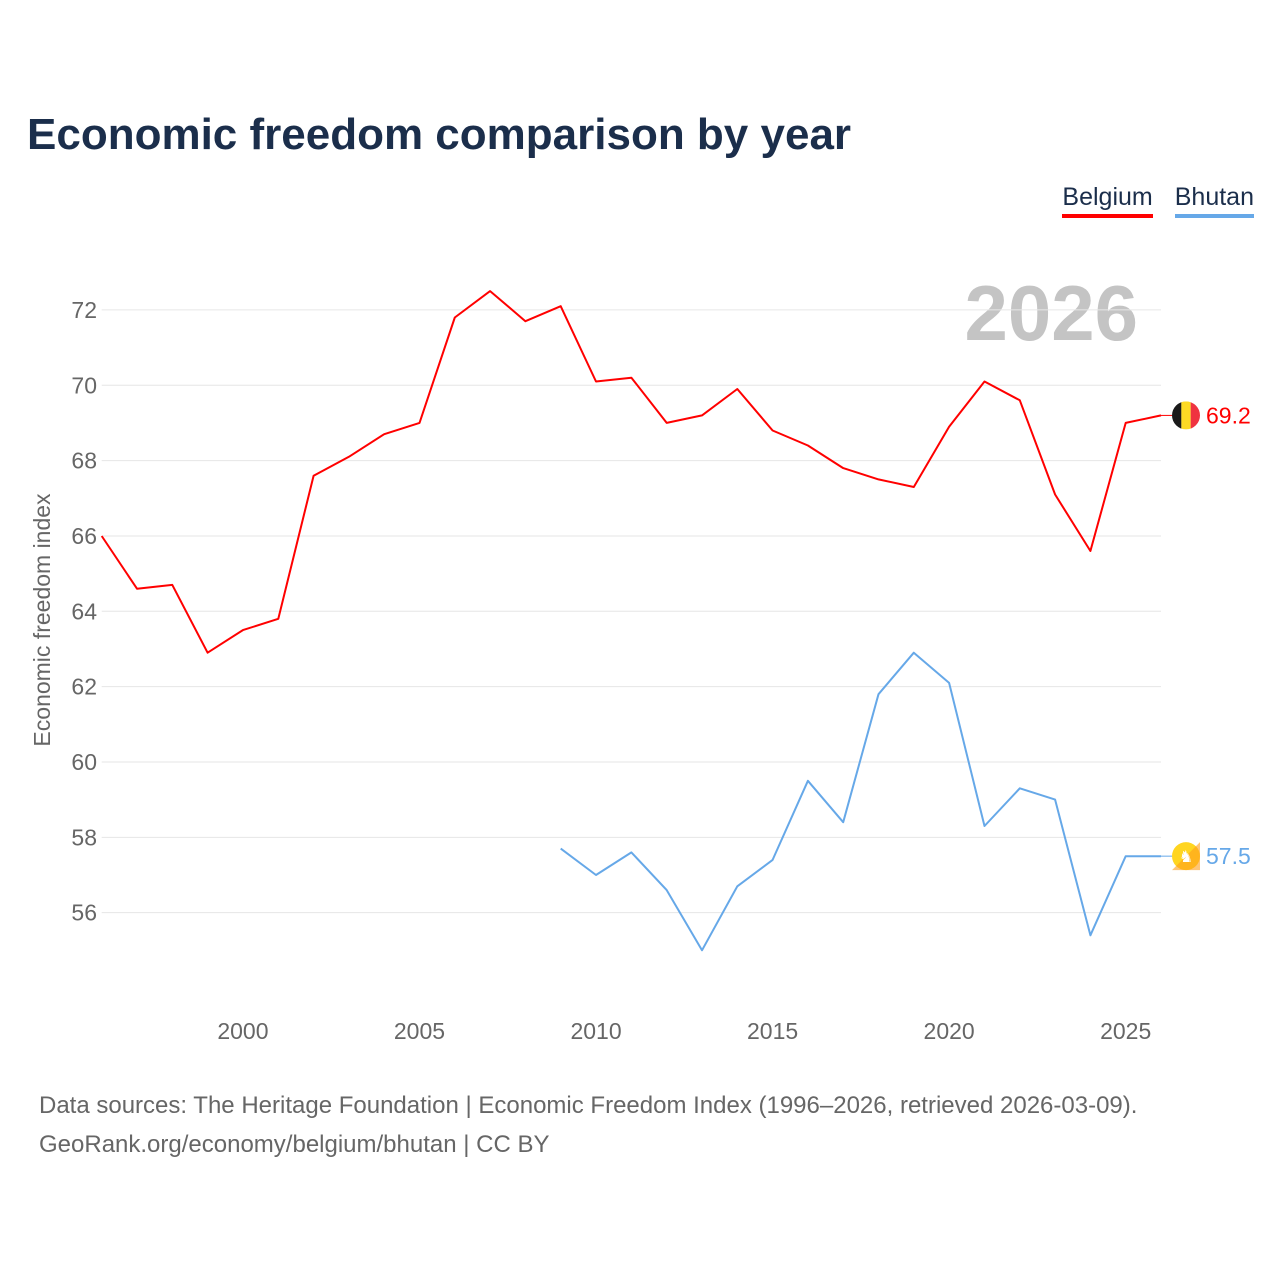 The width and height of the screenshot is (1280, 1280). Describe the element at coordinates (595, 1031) in the screenshot. I see `x-tick-label: 2010` at that location.